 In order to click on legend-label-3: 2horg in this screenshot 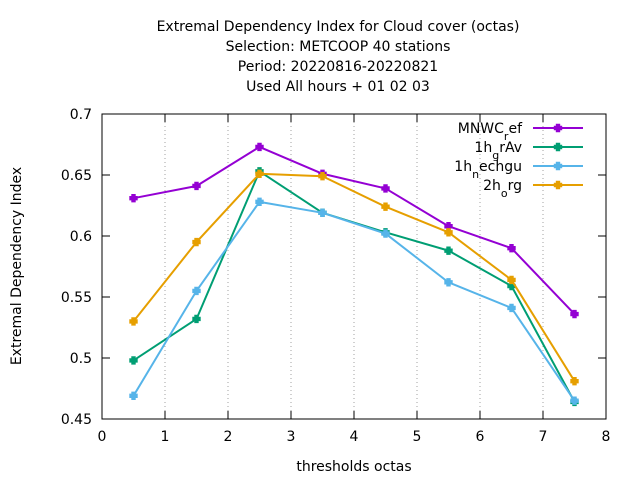, I will do `click(502, 189)`.